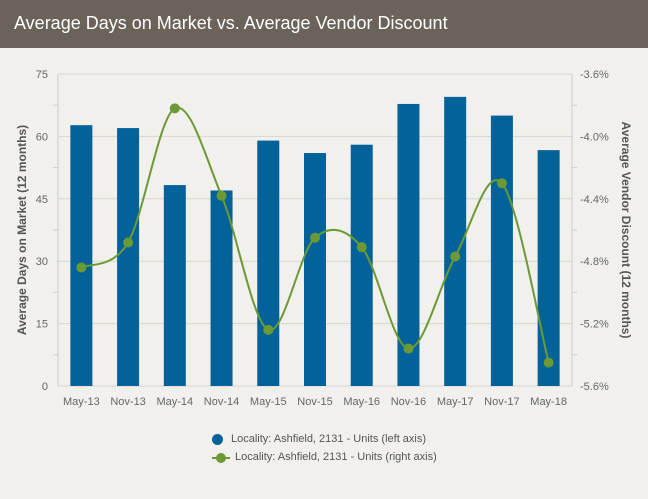  Describe the element at coordinates (594, 325) in the screenshot. I see `y2-tick-label: -5.2%` at that location.